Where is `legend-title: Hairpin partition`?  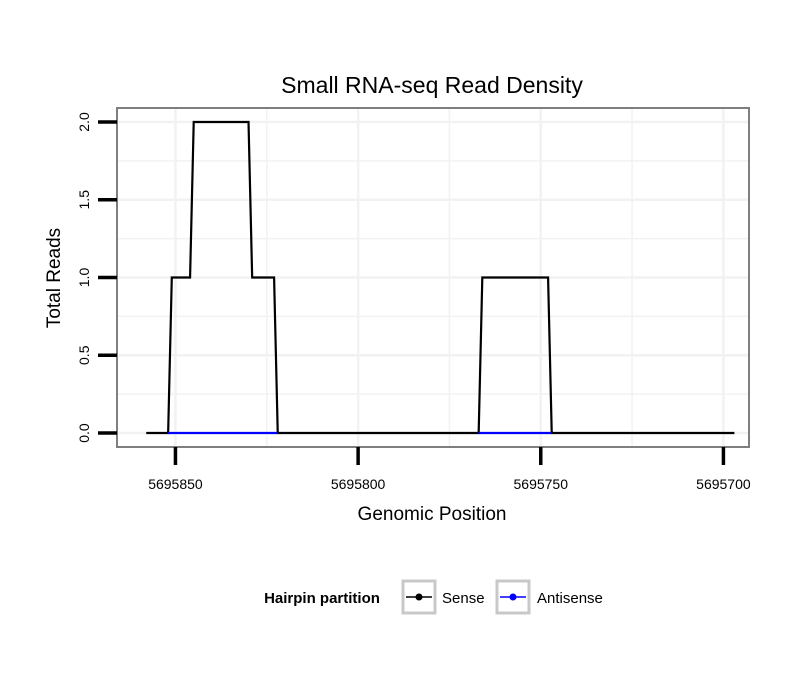
legend-title: Hairpin partition is located at coordinates (322, 598).